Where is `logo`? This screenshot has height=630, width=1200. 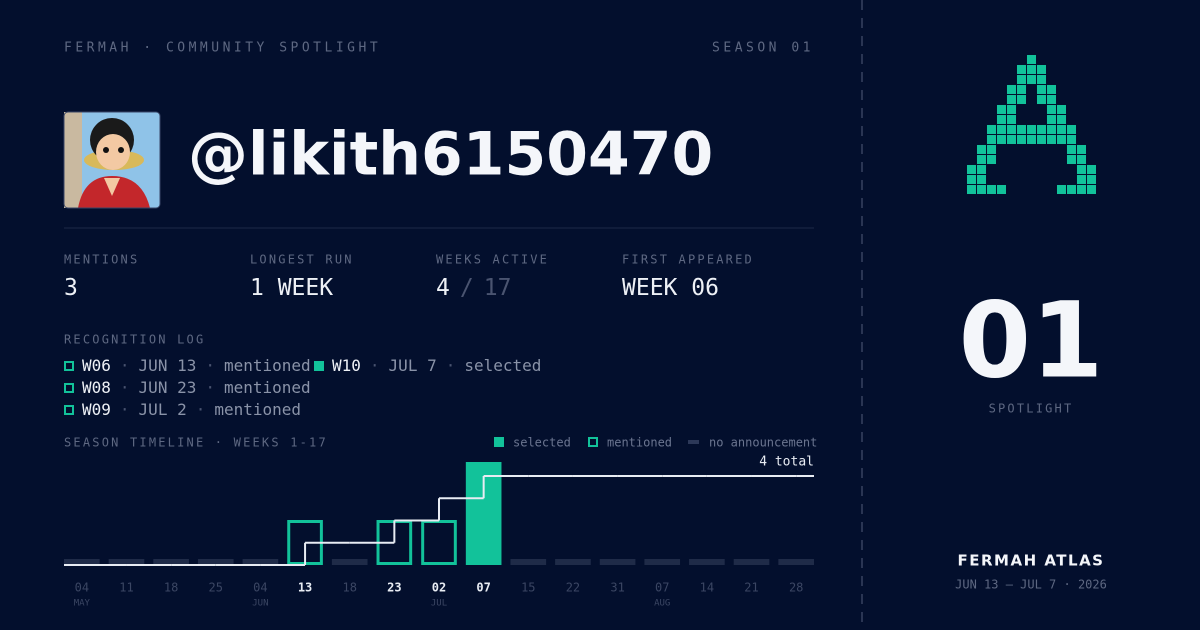 logo is located at coordinates (1031, 124).